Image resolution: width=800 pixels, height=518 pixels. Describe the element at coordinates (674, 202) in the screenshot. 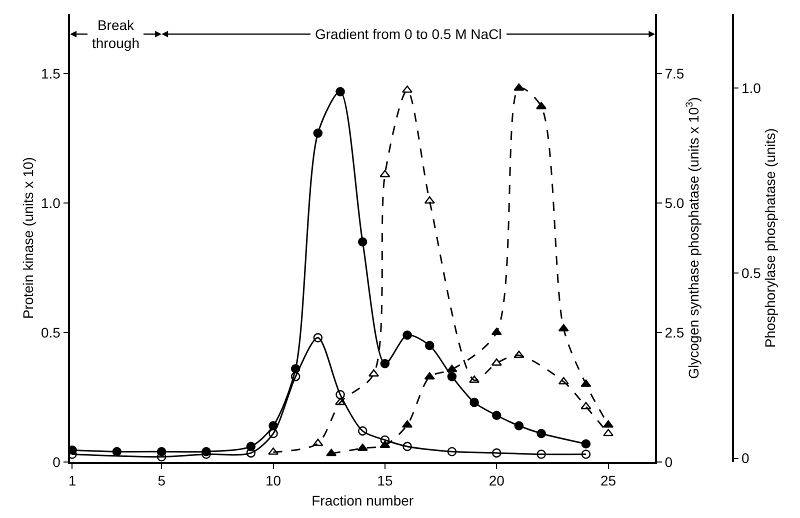

I see `y2-tick-label: 5.0` at that location.